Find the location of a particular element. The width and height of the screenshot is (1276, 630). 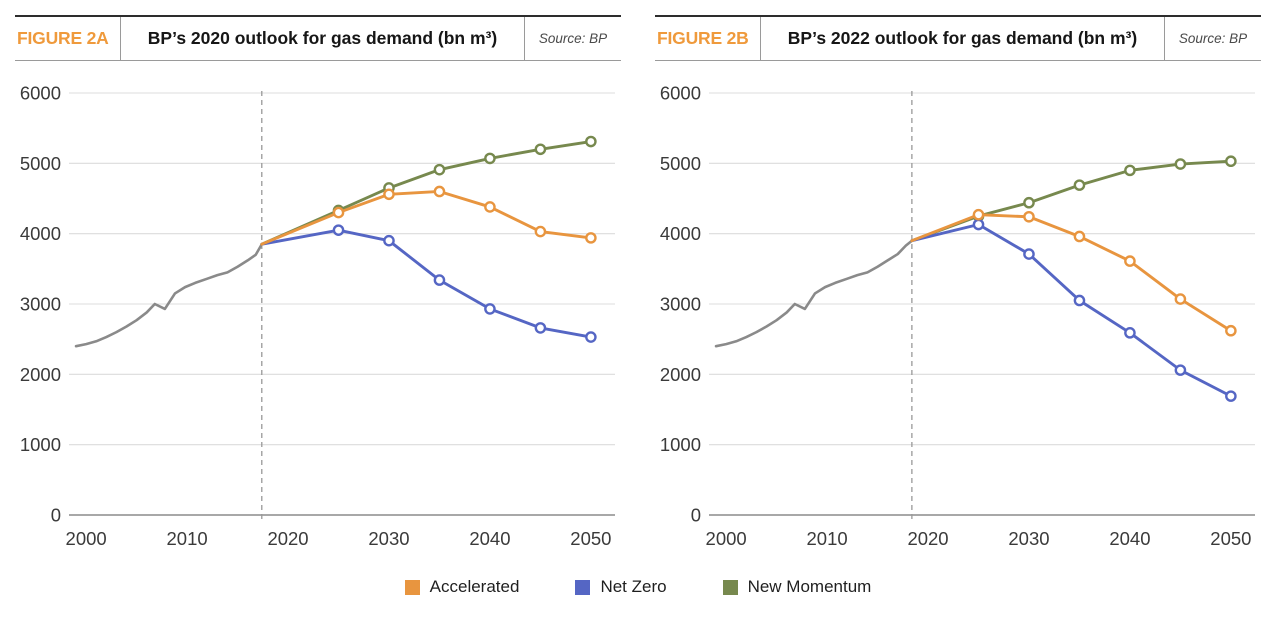

figure-2b-label: FIGURE 2B is located at coordinates (708, 38).